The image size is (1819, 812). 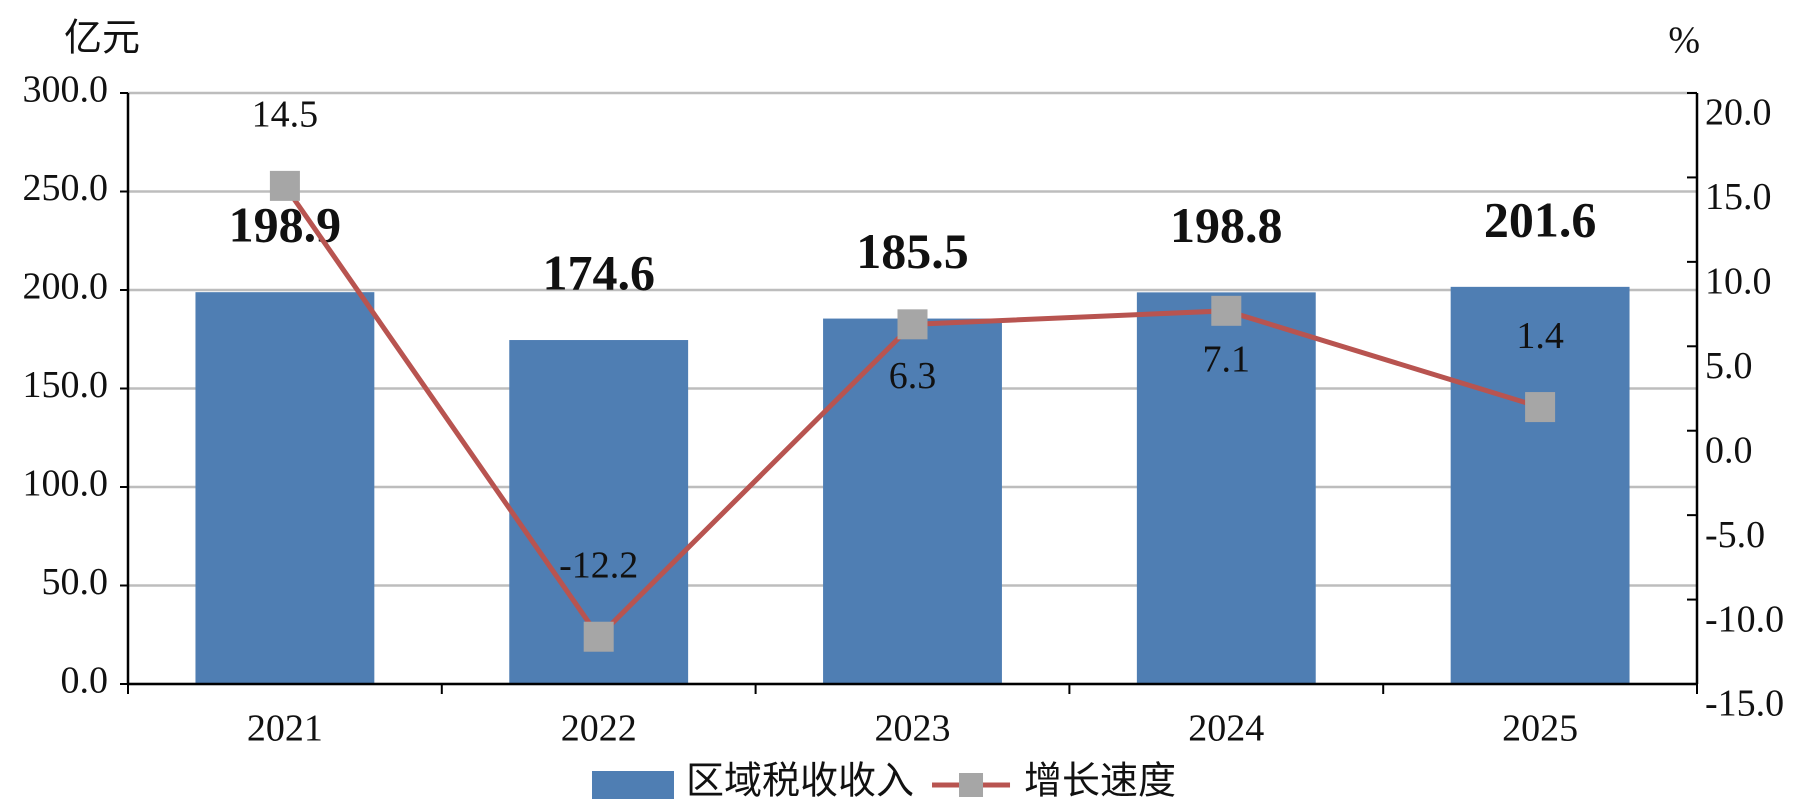 What do you see at coordinates (800, 782) in the screenshot?
I see `legend-label: 区域税收收入` at bounding box center [800, 782].